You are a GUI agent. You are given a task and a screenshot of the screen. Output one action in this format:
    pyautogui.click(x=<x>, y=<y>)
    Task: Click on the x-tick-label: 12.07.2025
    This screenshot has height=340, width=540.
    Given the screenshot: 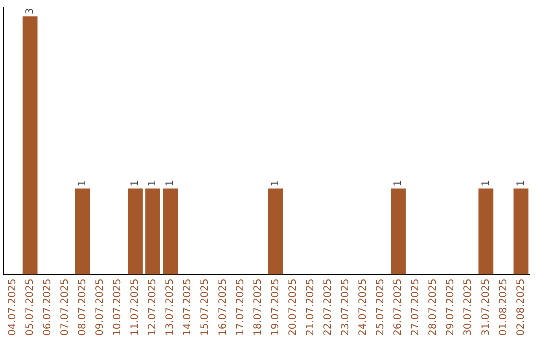 What is the action you would take?
    pyautogui.click(x=153, y=307)
    